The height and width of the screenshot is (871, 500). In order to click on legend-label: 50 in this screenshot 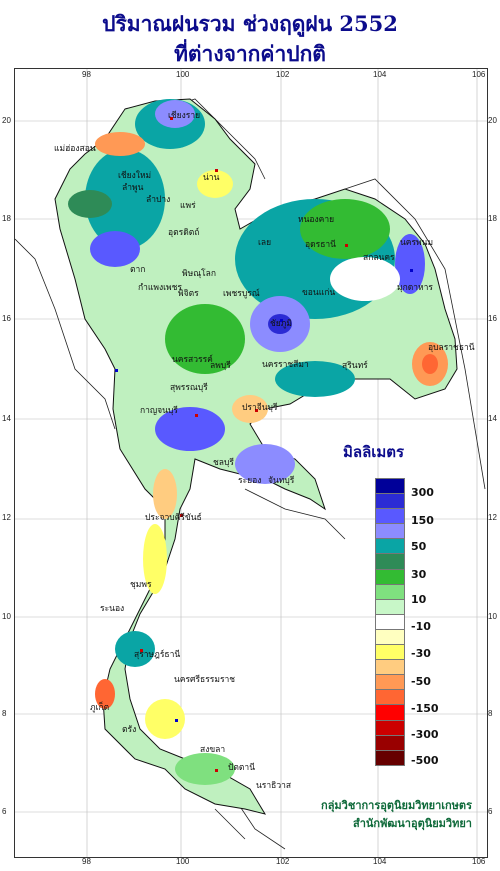, I will do `click(419, 546)`.